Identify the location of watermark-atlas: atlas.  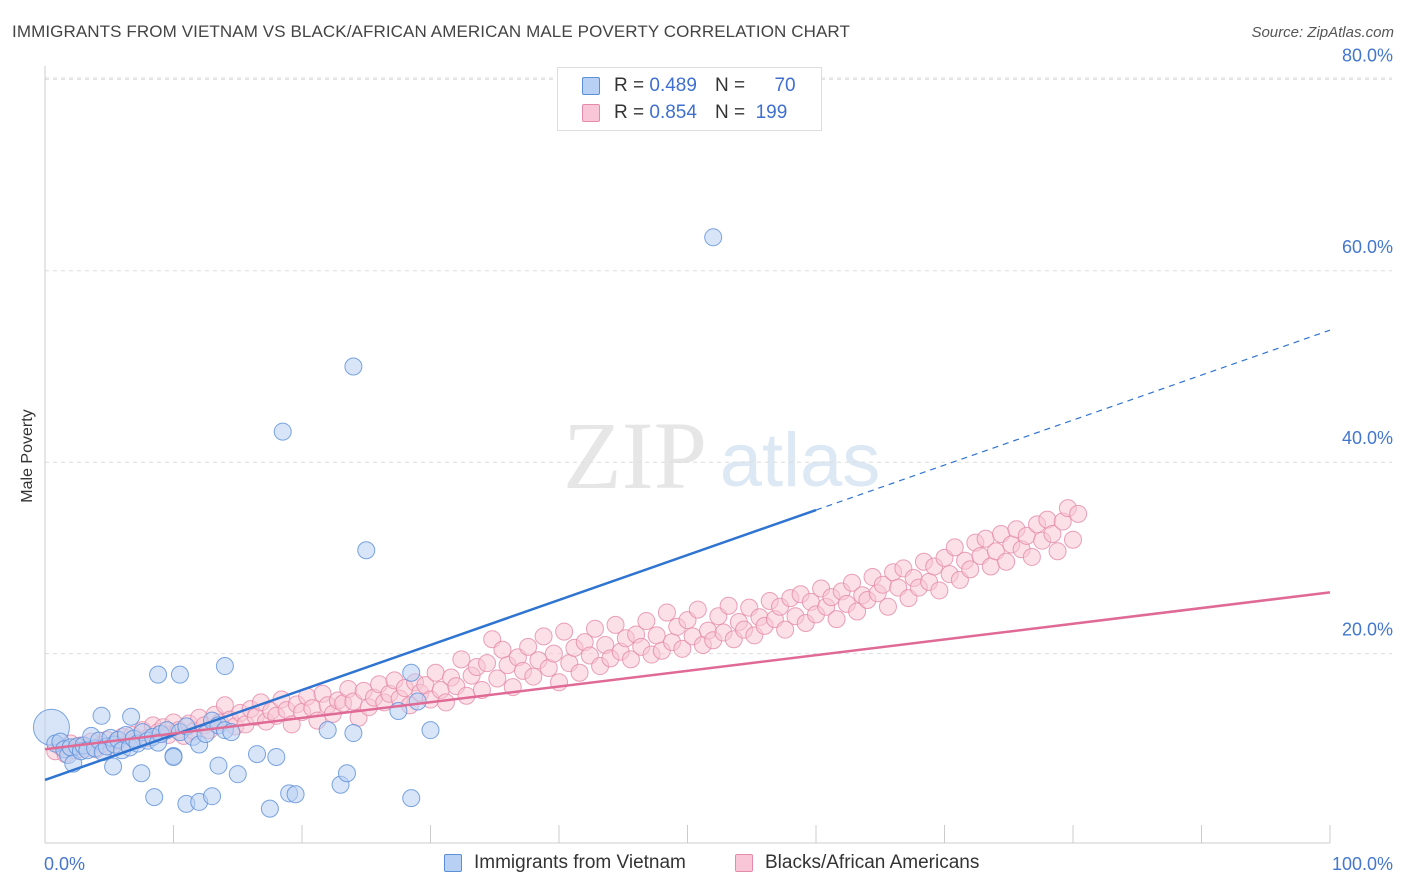
(800, 460).